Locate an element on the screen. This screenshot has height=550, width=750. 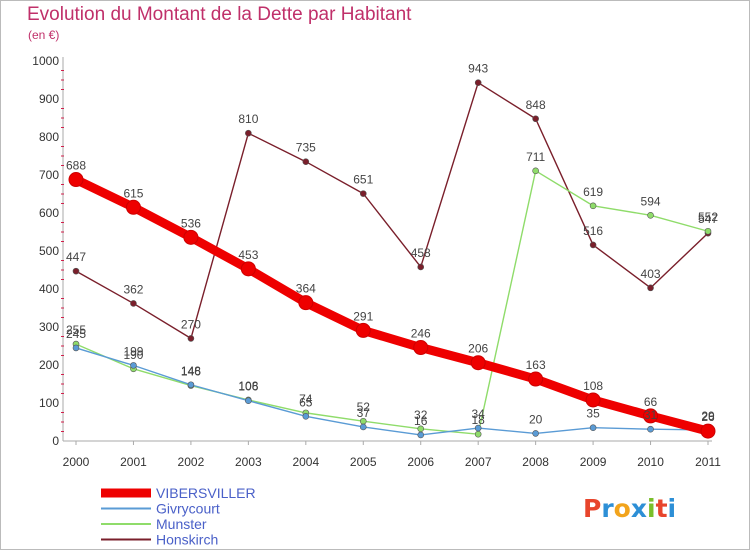
data-label: 199 is located at coordinates (133, 351).